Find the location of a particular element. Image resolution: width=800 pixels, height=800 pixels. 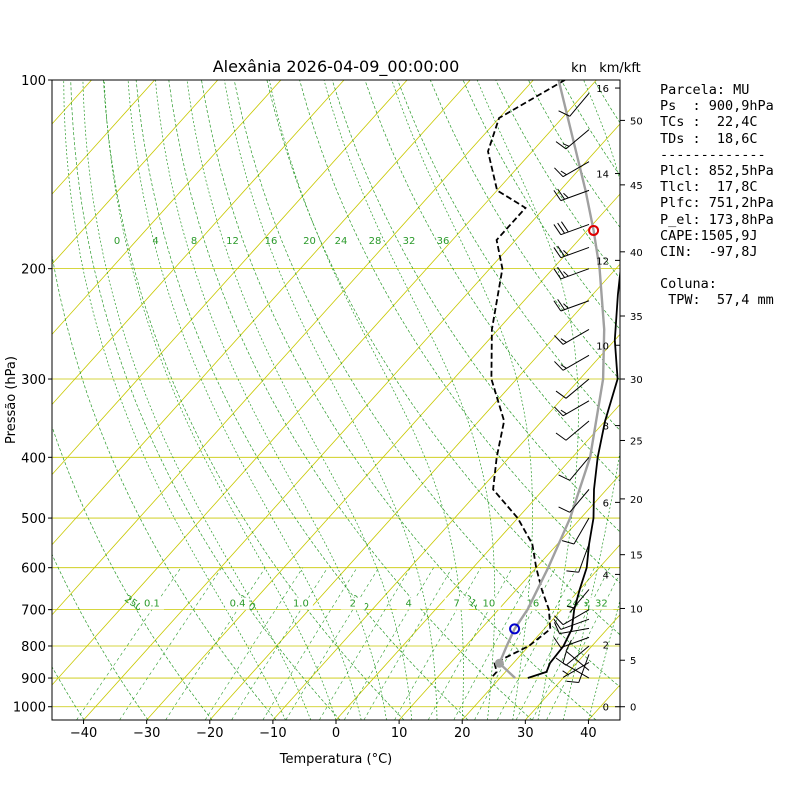

info-line: TPW: 57,4 mm is located at coordinates (717, 300).